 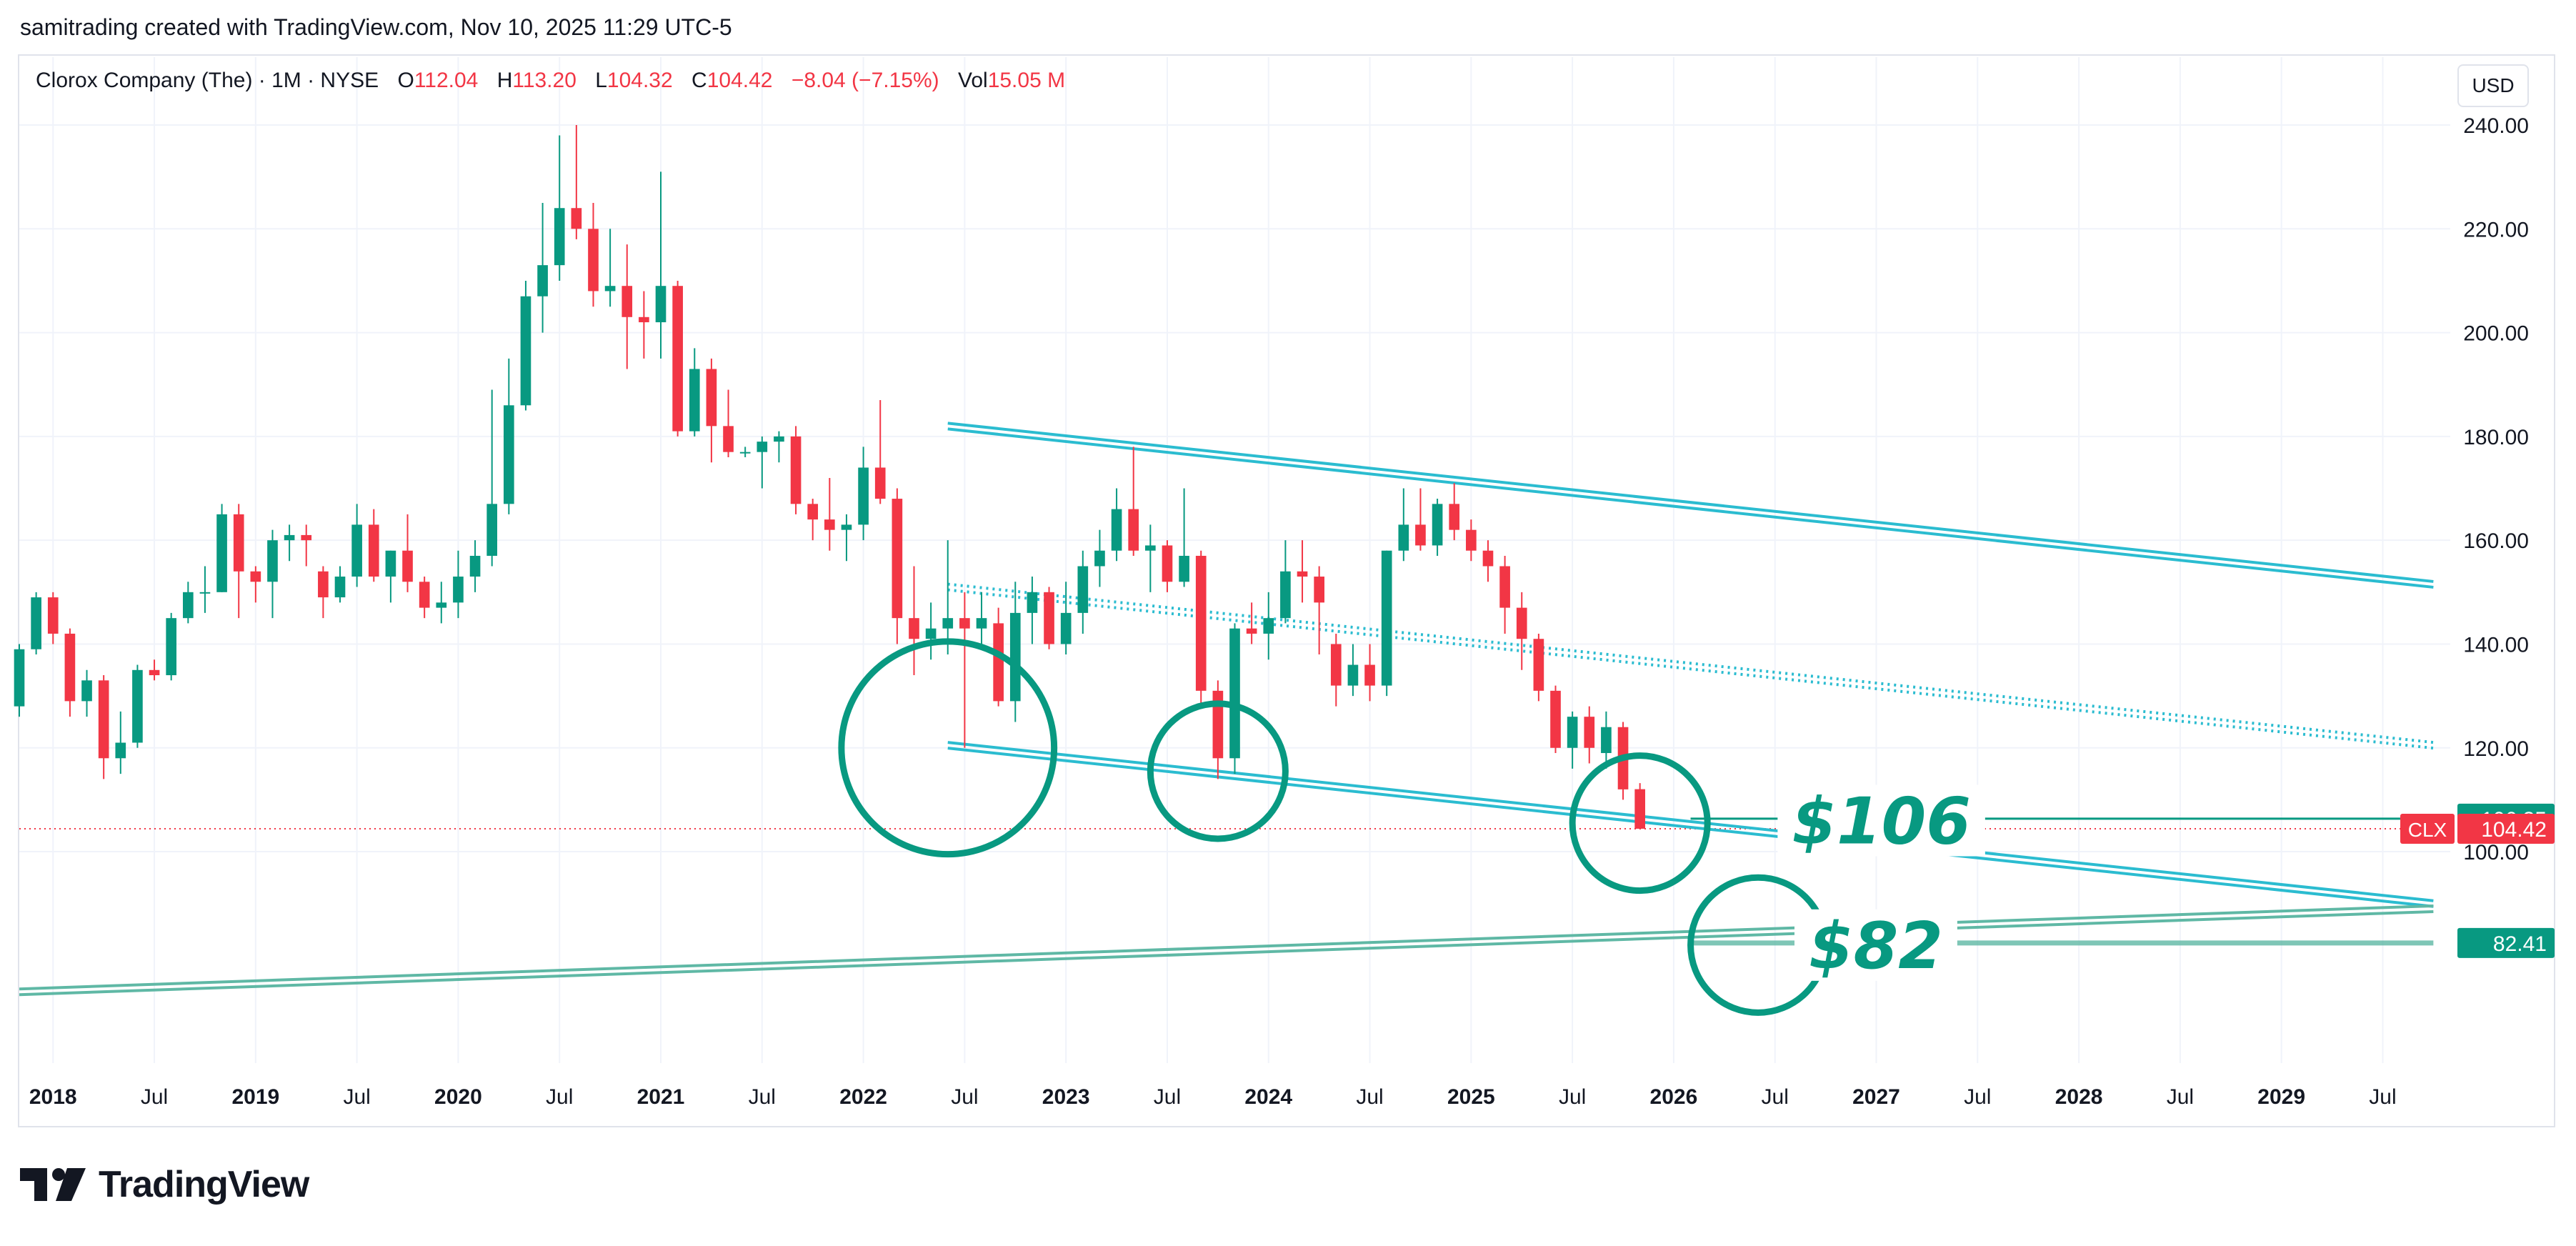 I want to click on volume-label: Vol, so click(x=973, y=80).